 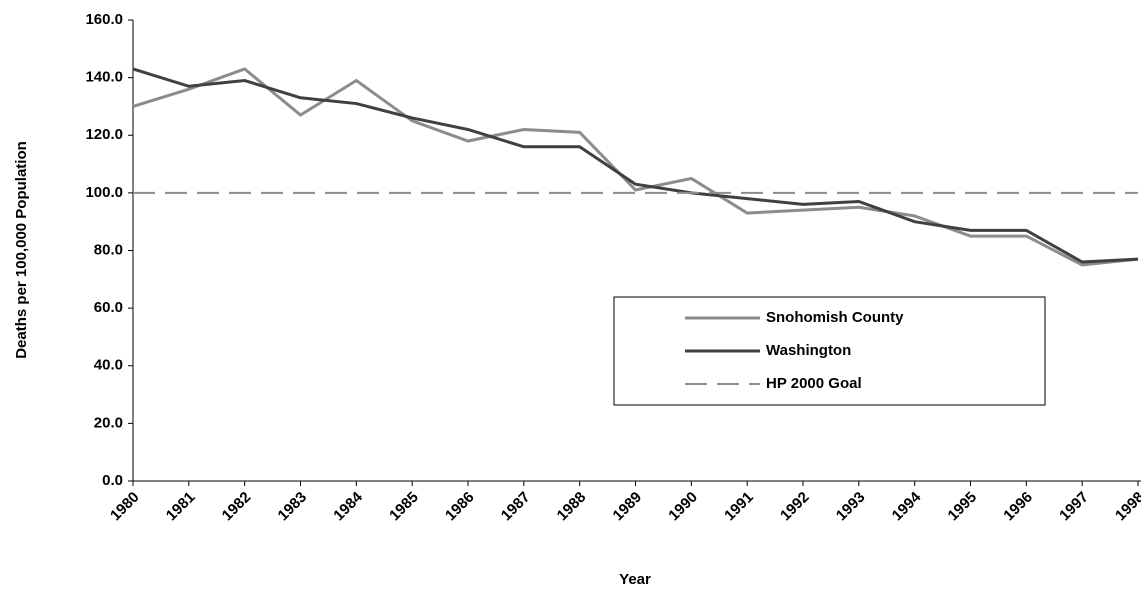 What do you see at coordinates (683, 507) in the screenshot?
I see `x-tick-label: 1990` at bounding box center [683, 507].